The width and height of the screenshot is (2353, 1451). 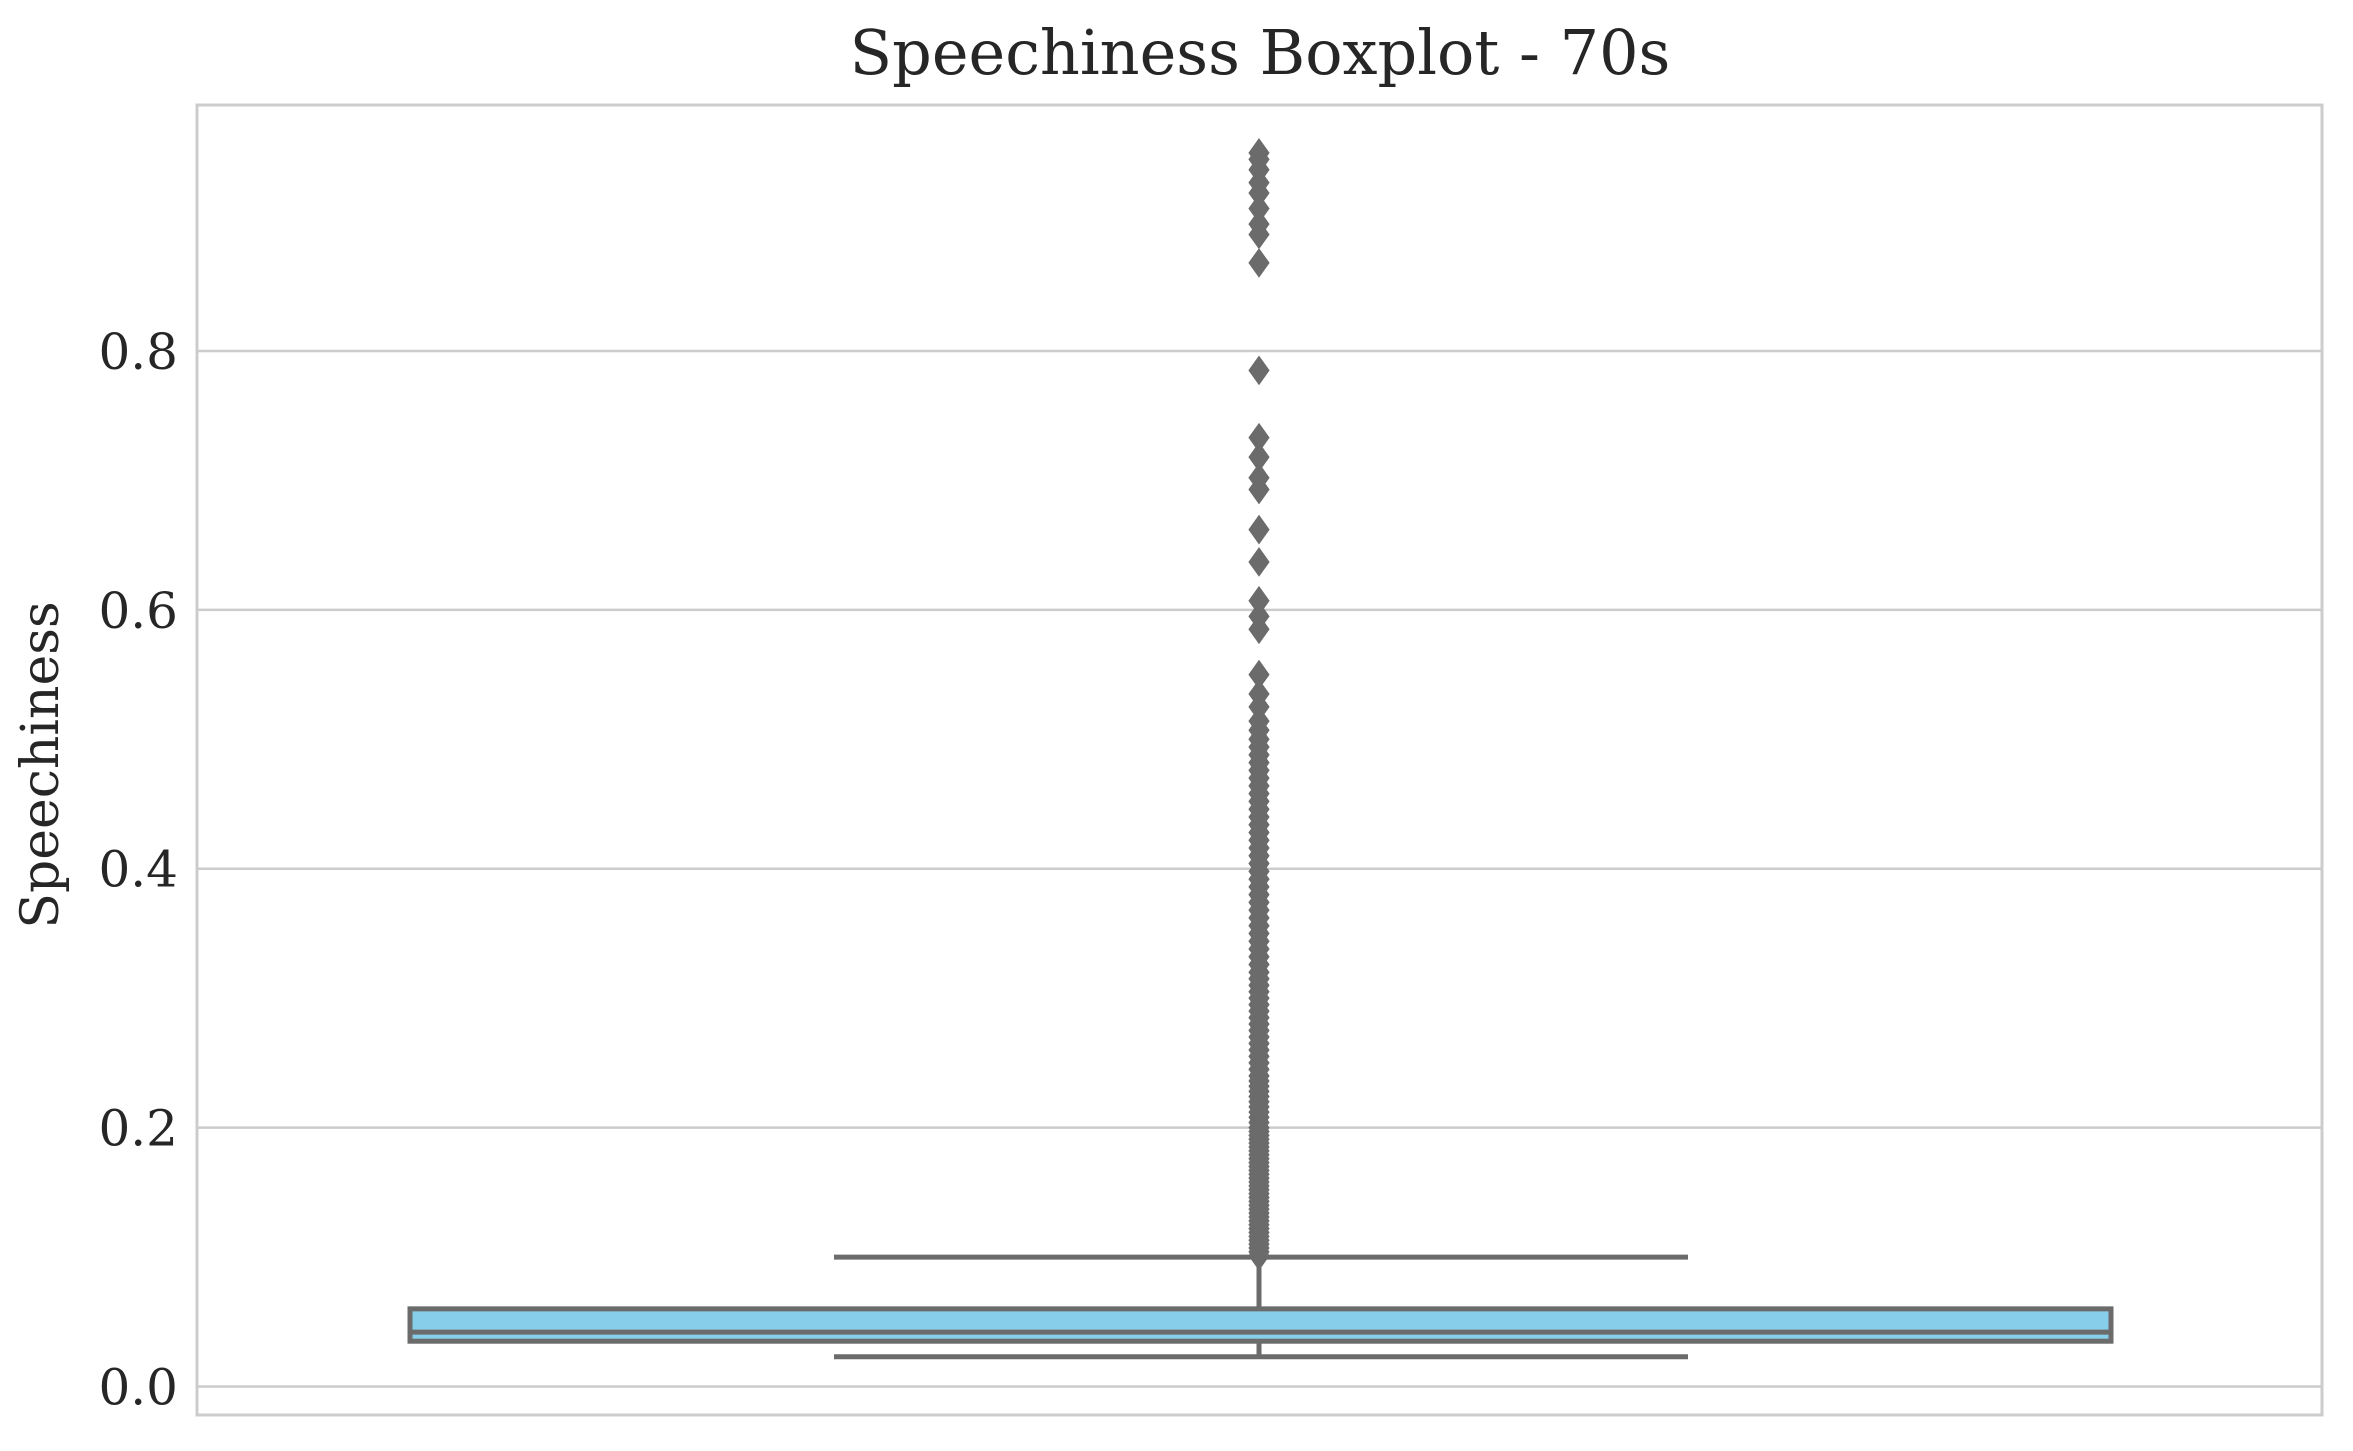 I want to click on y-tick-label: 0.4, so click(x=138, y=870).